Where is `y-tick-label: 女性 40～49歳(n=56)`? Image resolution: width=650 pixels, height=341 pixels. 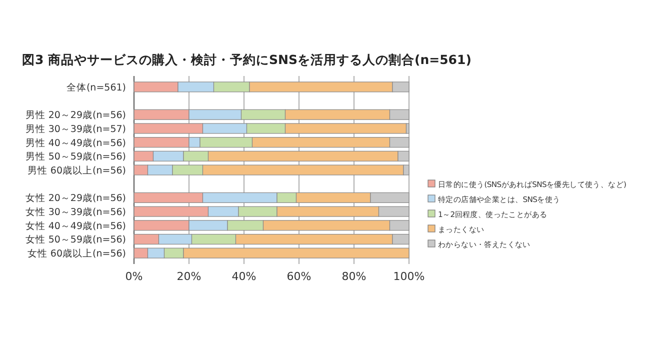
y-tick-label: 女性 40～49歳(n=56) is located at coordinates (75, 226).